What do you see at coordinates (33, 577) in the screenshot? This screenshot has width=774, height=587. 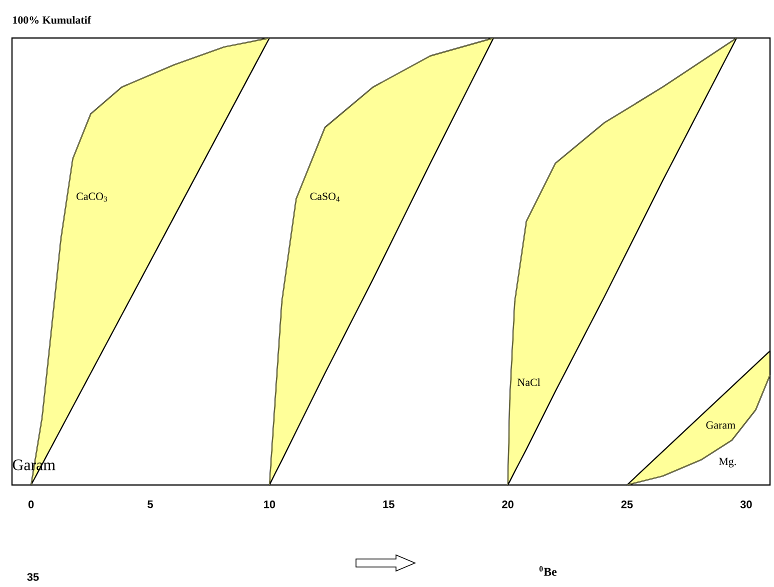 I see `text: 35` at bounding box center [33, 577].